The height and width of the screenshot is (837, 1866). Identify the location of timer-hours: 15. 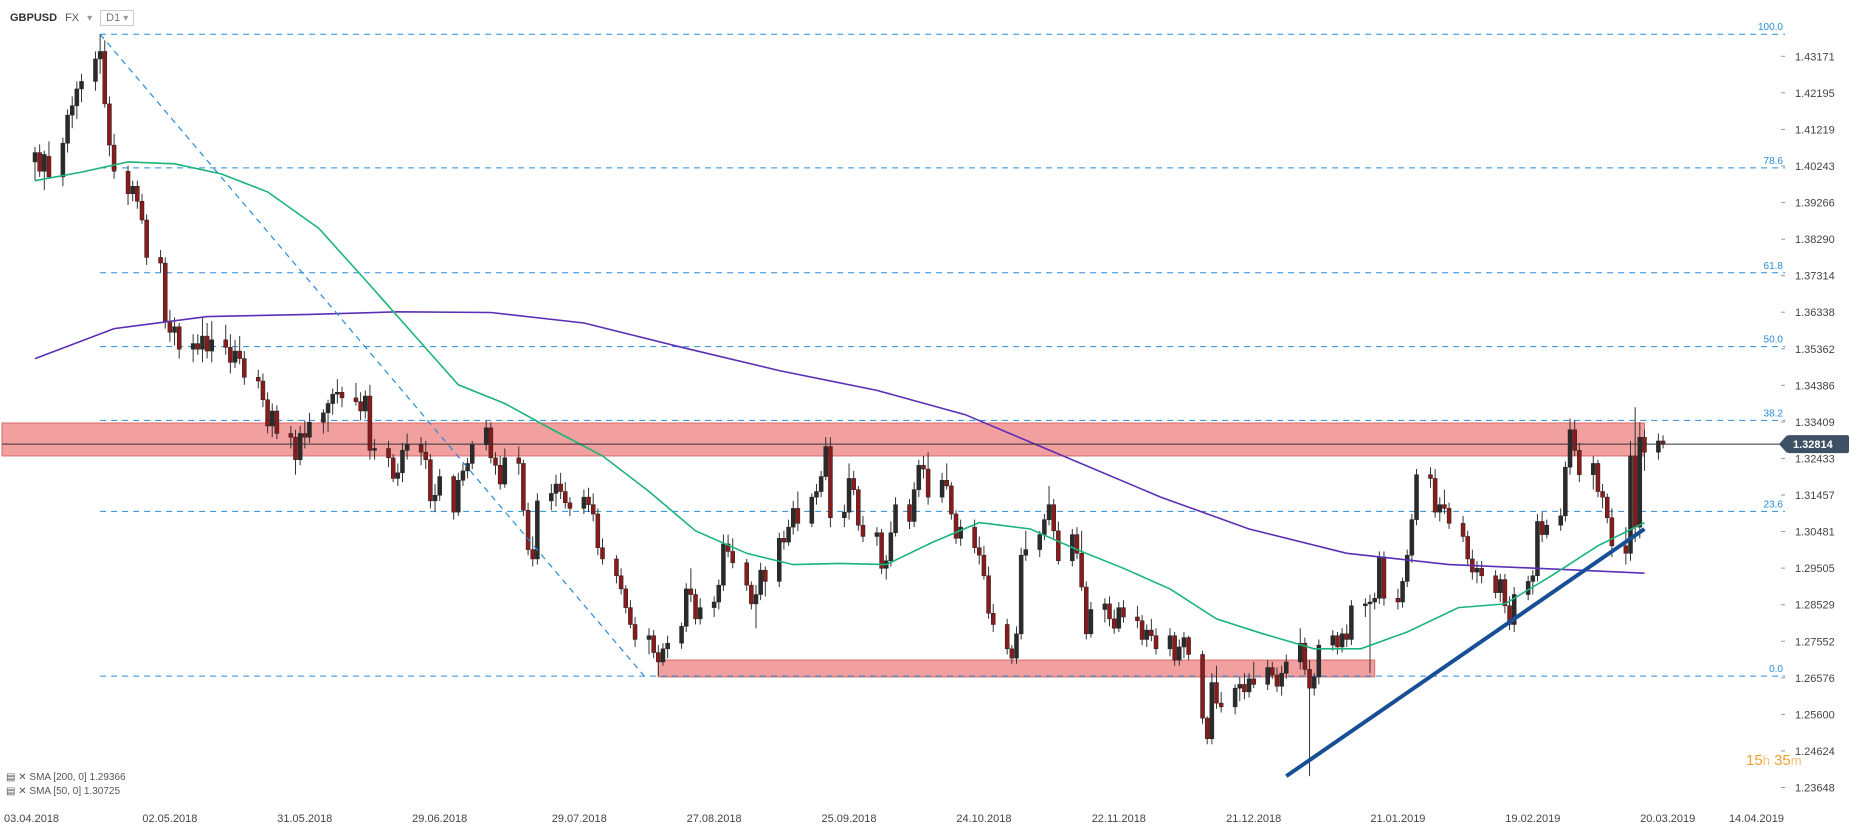
(1754, 760).